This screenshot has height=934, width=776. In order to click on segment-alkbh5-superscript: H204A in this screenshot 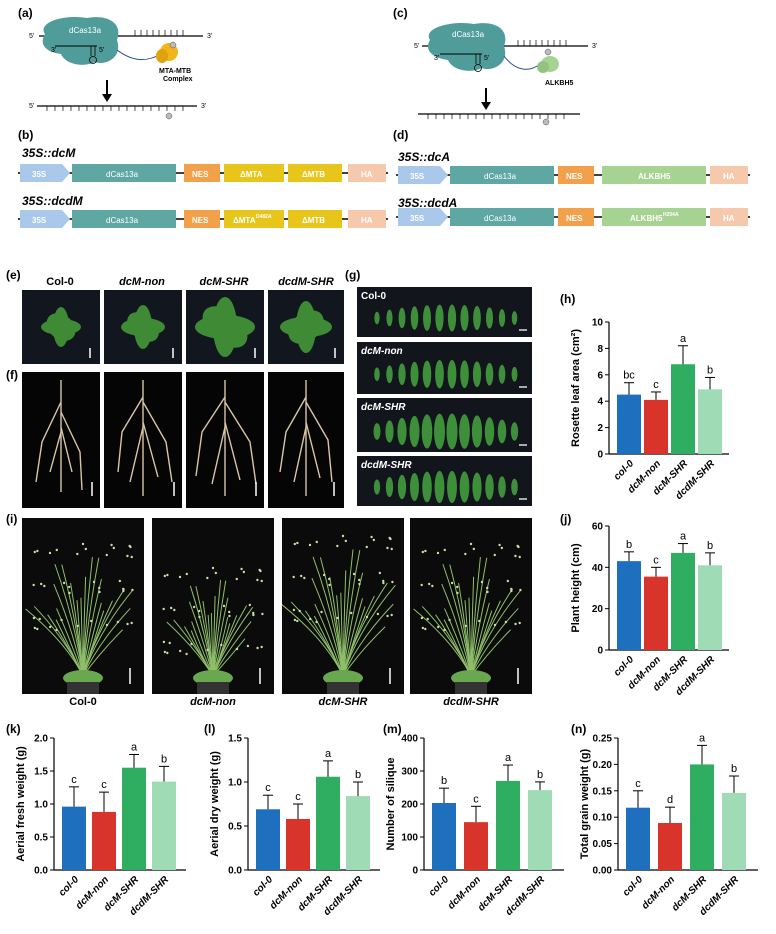, I will do `click(671, 215)`.